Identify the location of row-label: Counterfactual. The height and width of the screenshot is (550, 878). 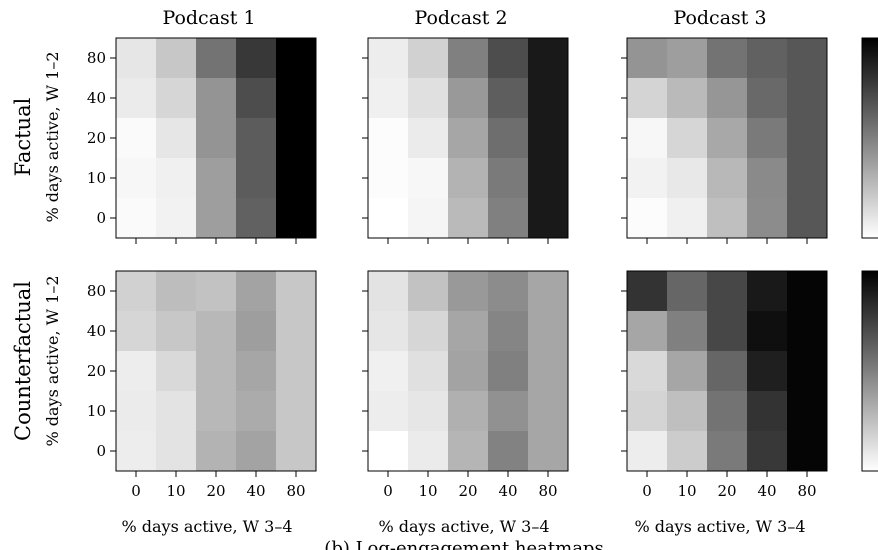
(23, 361).